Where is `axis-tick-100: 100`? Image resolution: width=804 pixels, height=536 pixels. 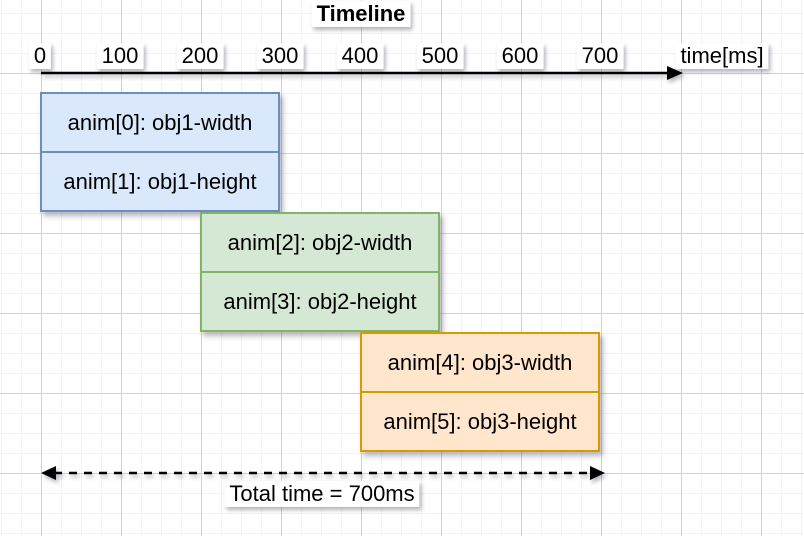 axis-tick-100: 100 is located at coordinates (120, 56).